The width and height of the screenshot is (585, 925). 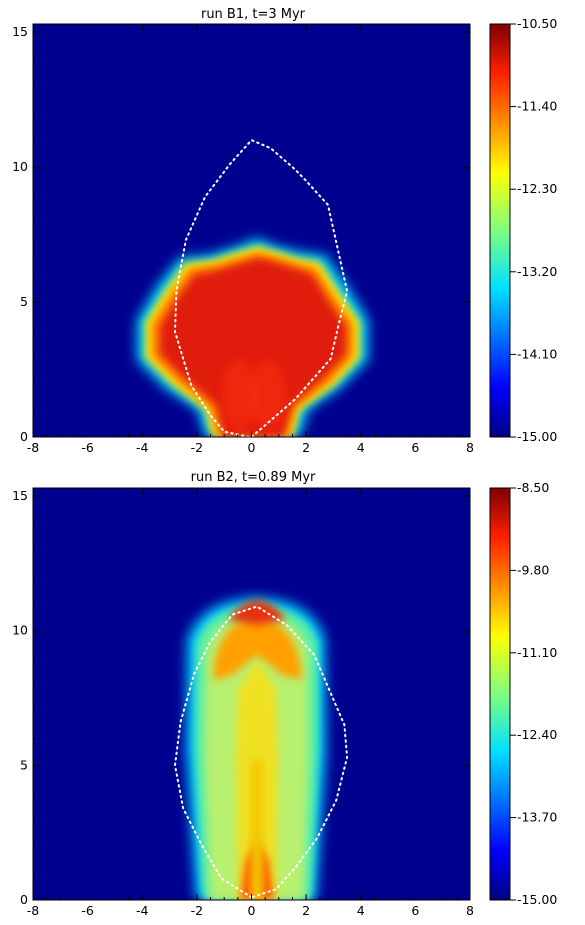 I want to click on colorbar-ticks: -8.50 -9.80 -11.10 -12.40 -13.70 -15.00, so click(x=533, y=693).